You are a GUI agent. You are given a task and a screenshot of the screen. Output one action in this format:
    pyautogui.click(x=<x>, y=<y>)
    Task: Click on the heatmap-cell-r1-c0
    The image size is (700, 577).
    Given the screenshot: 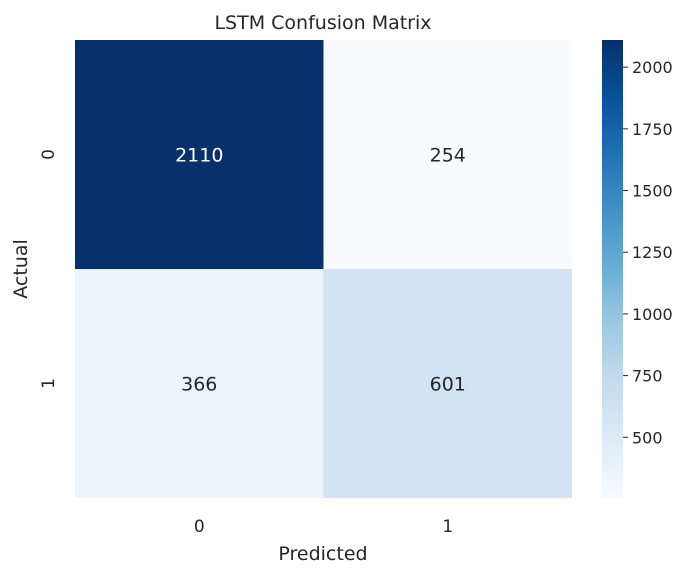 What is the action you would take?
    pyautogui.click(x=199, y=383)
    